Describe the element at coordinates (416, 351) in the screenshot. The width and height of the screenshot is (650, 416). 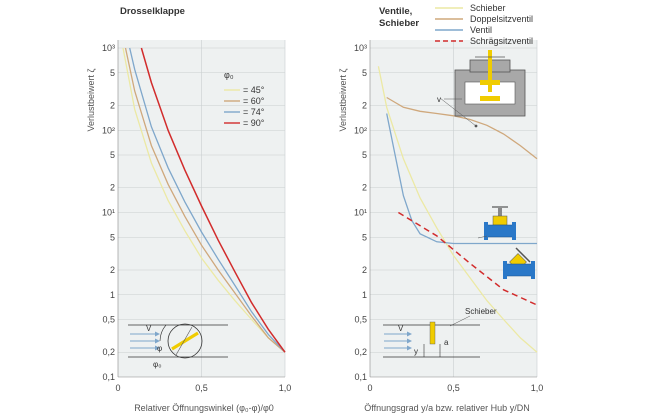
I see `gate-label-y: y` at that location.